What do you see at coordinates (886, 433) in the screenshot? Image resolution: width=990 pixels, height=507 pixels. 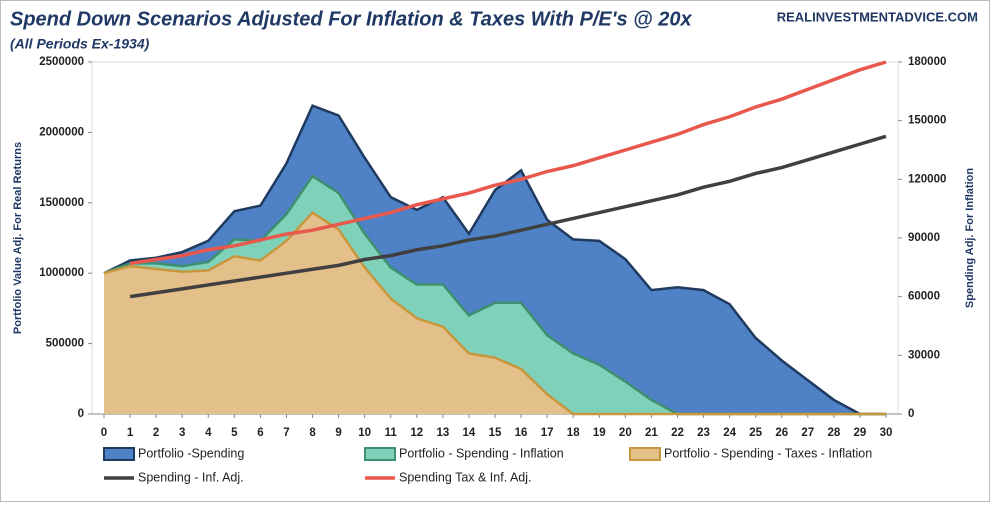 I see `x-tick-label: 30` at bounding box center [886, 433].